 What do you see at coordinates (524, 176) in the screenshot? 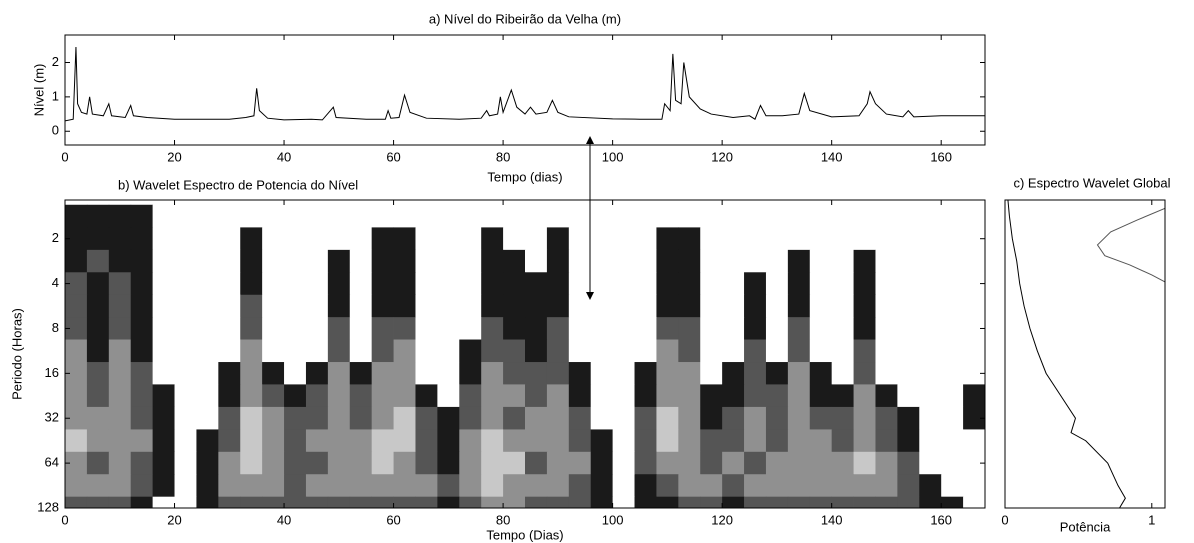
I see `x-axis-label: Tempo (dias)` at bounding box center [524, 176].